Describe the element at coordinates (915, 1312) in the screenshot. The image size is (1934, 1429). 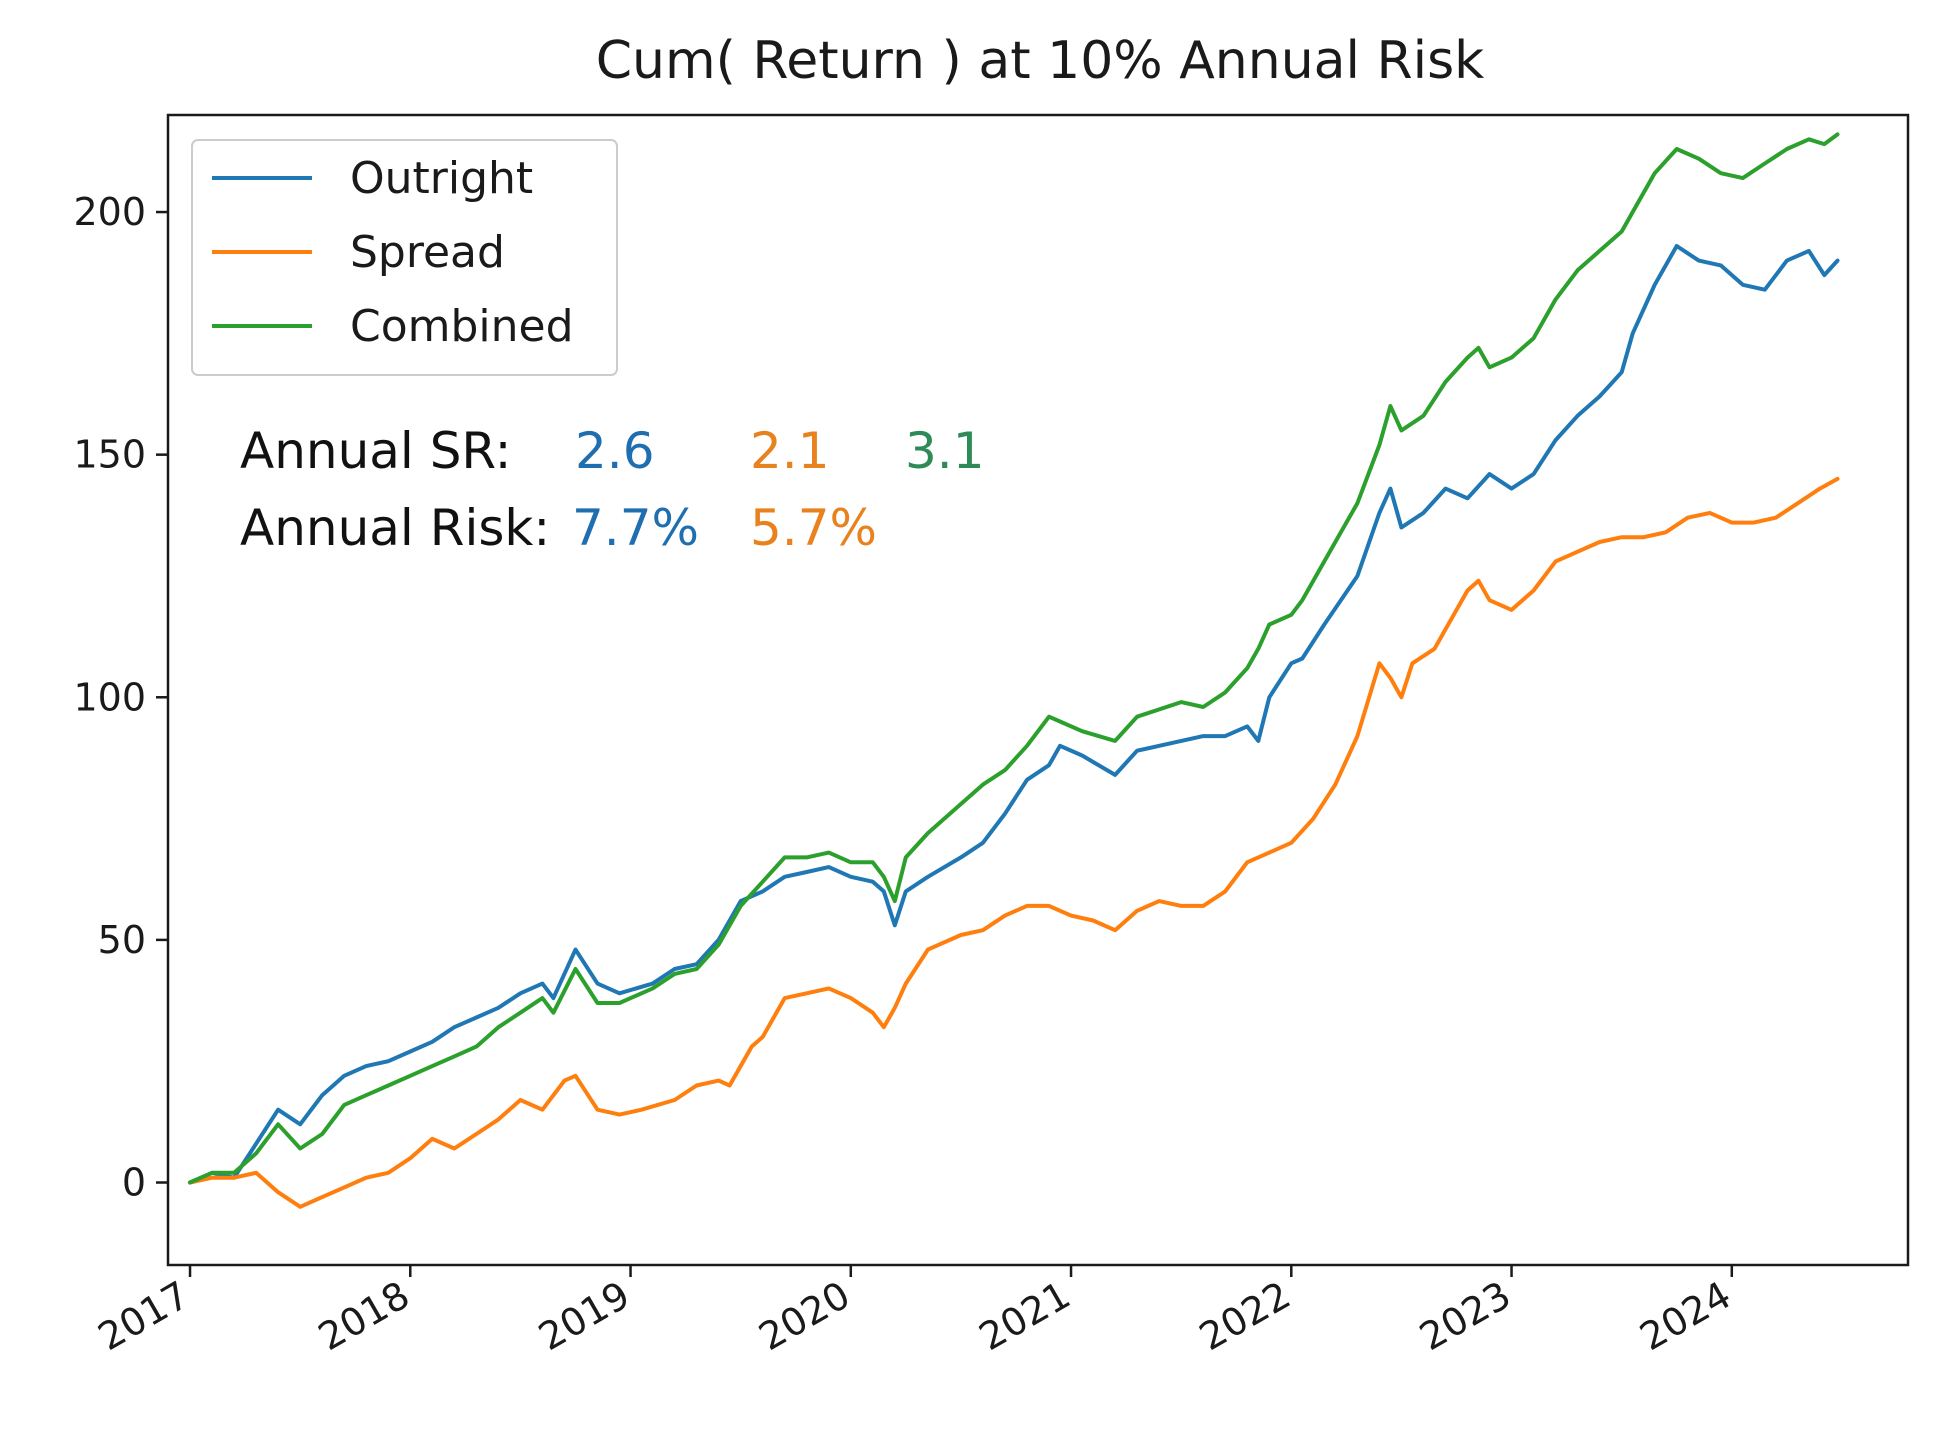
I see `x-axis: 2017 2018 2019 2020 2021 2022 2023 2024` at that location.